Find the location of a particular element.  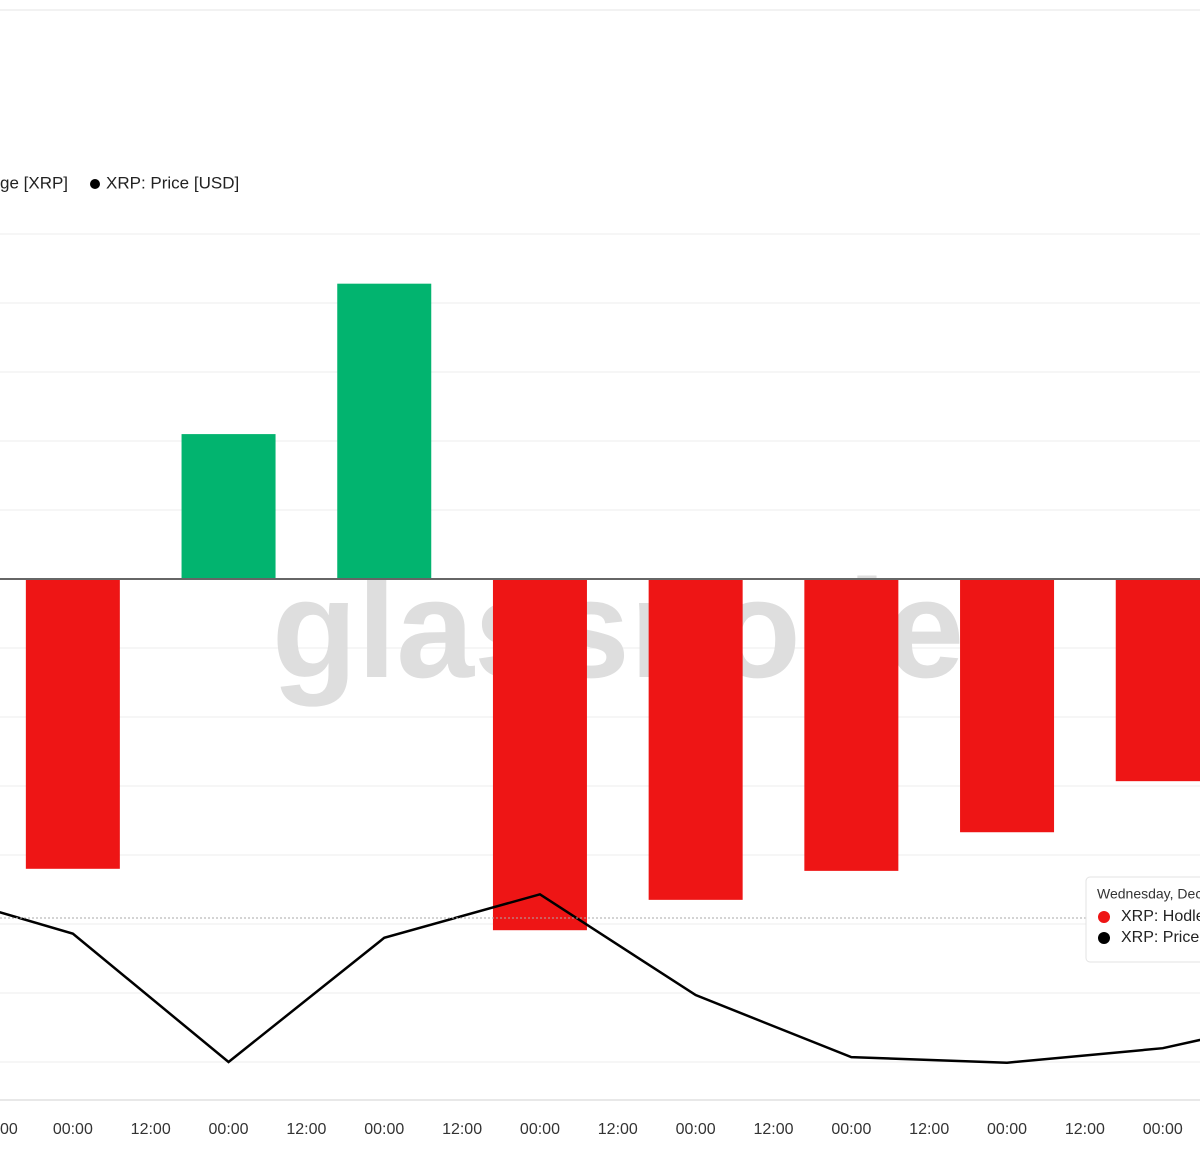

legend-label: ge [XRP] is located at coordinates (34, 182).